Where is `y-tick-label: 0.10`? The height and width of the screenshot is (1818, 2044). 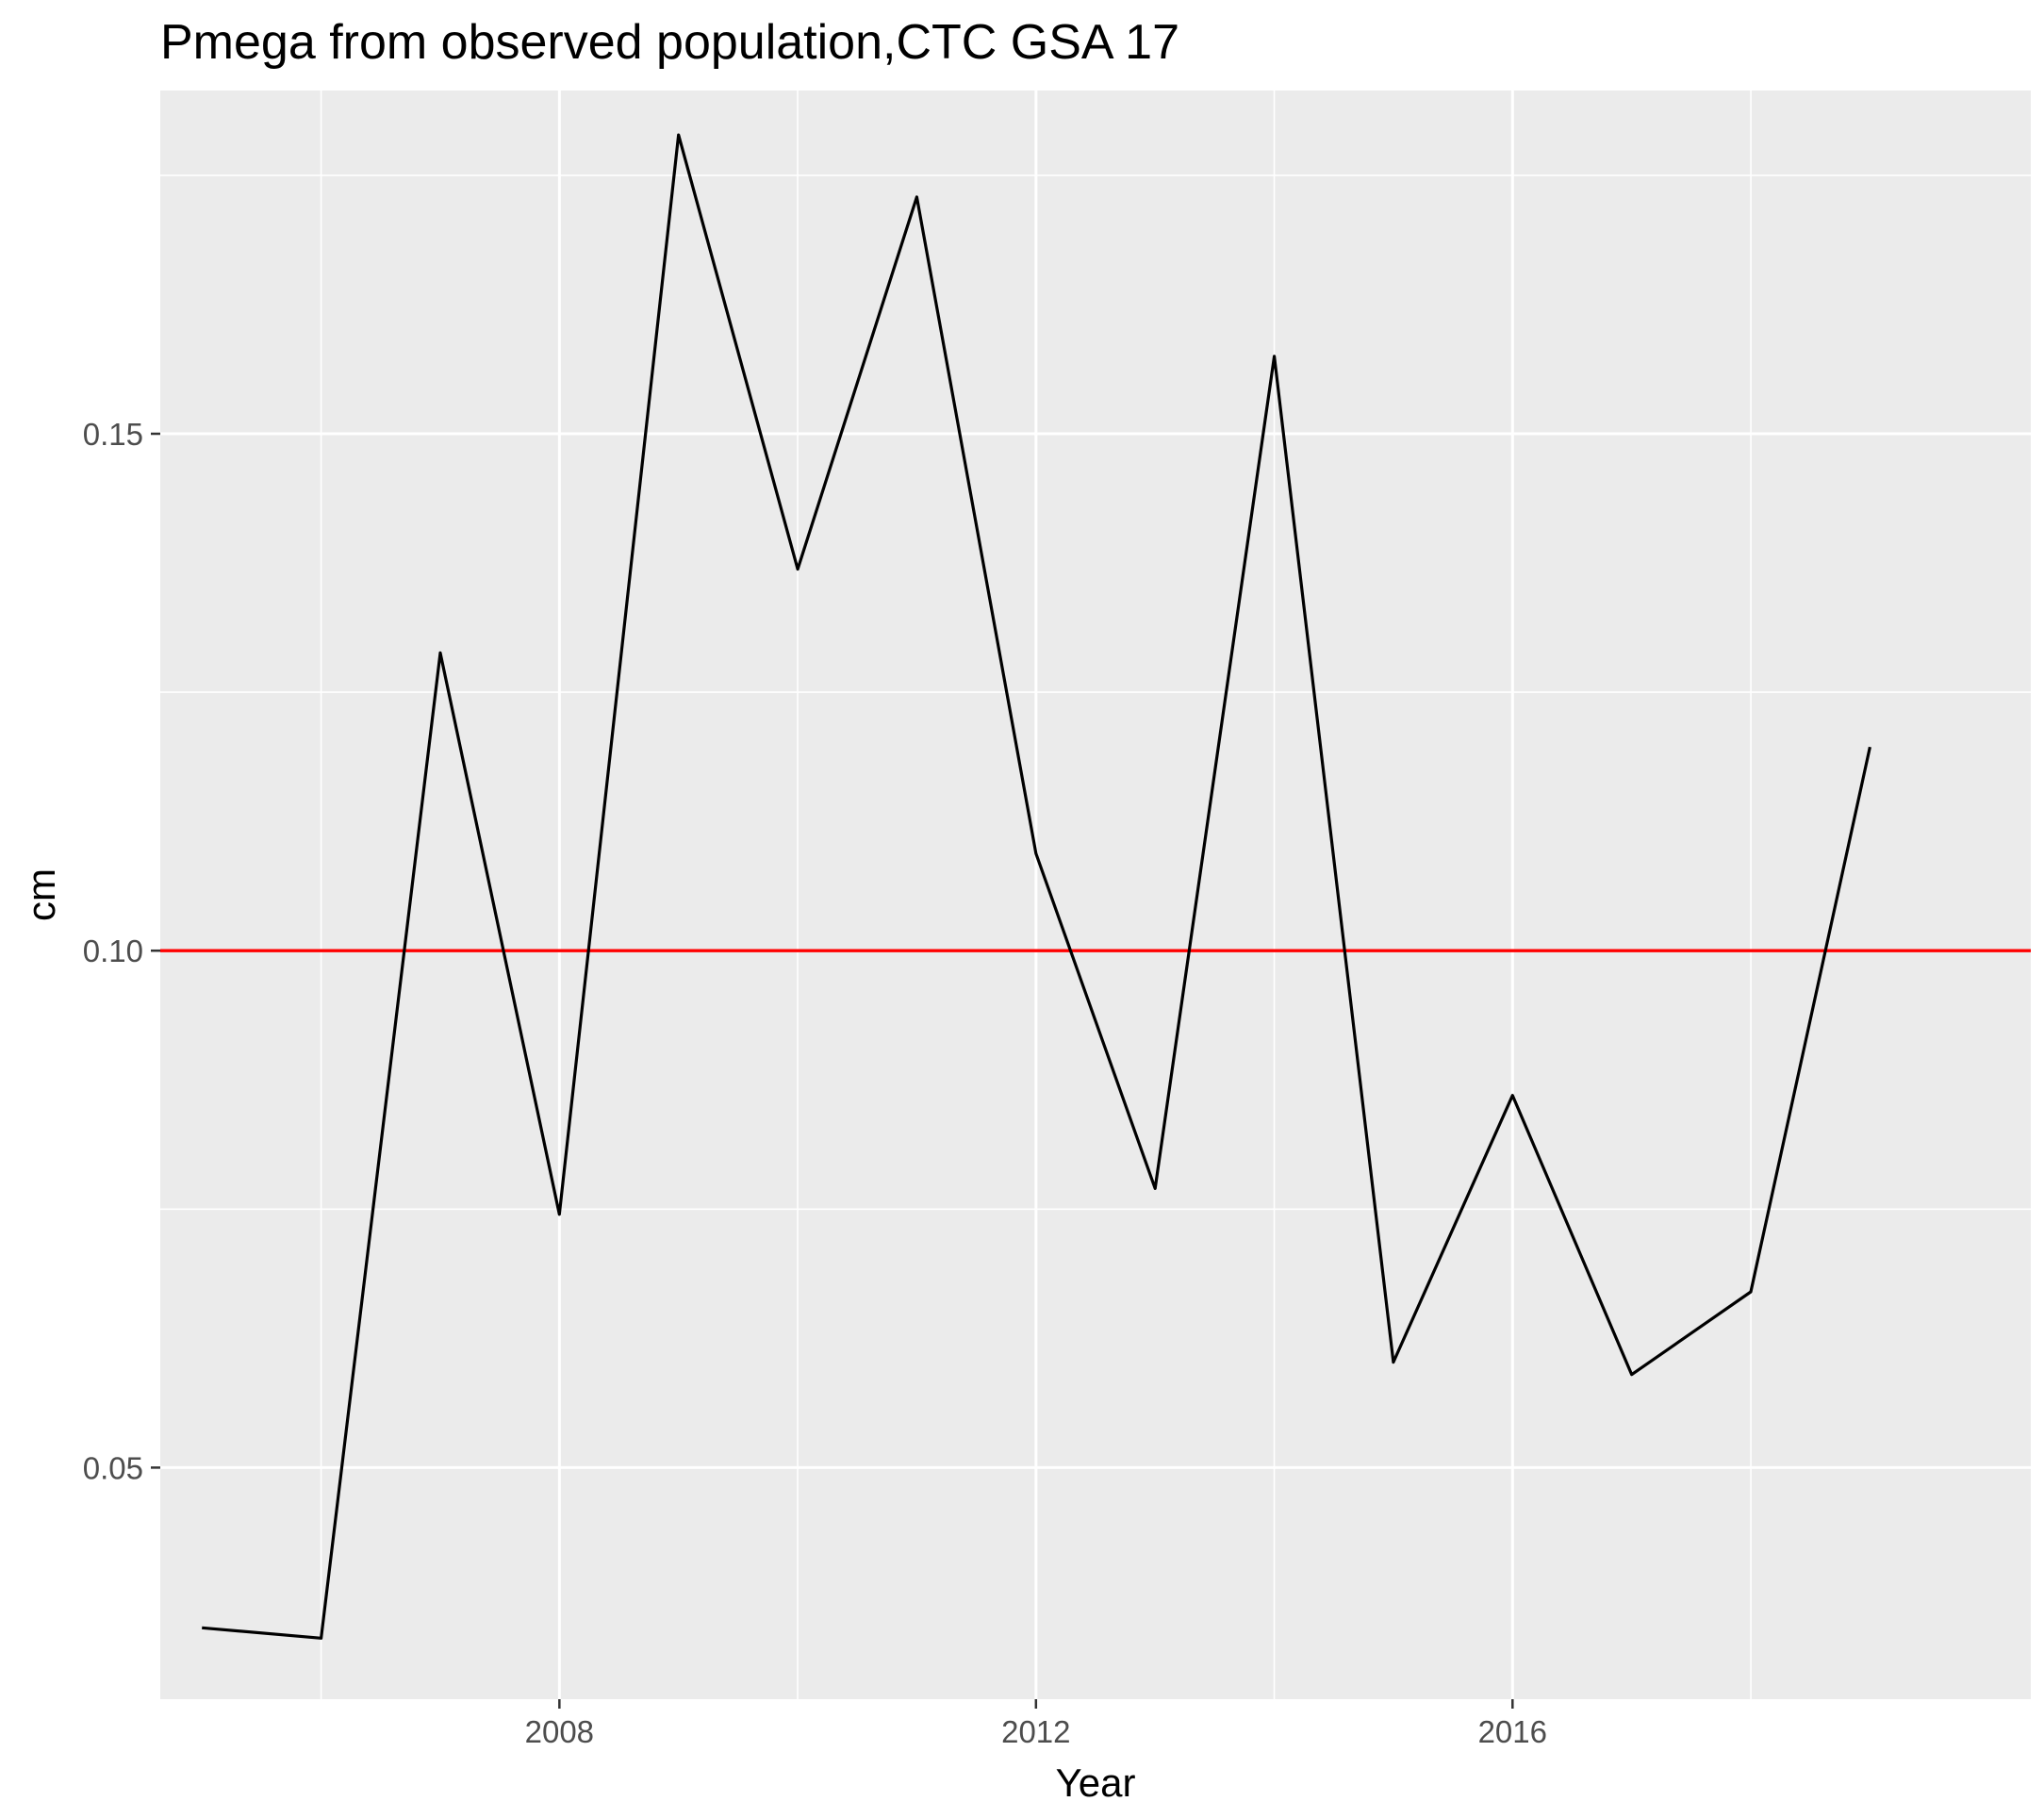 y-tick-label: 0.10 is located at coordinates (113, 951).